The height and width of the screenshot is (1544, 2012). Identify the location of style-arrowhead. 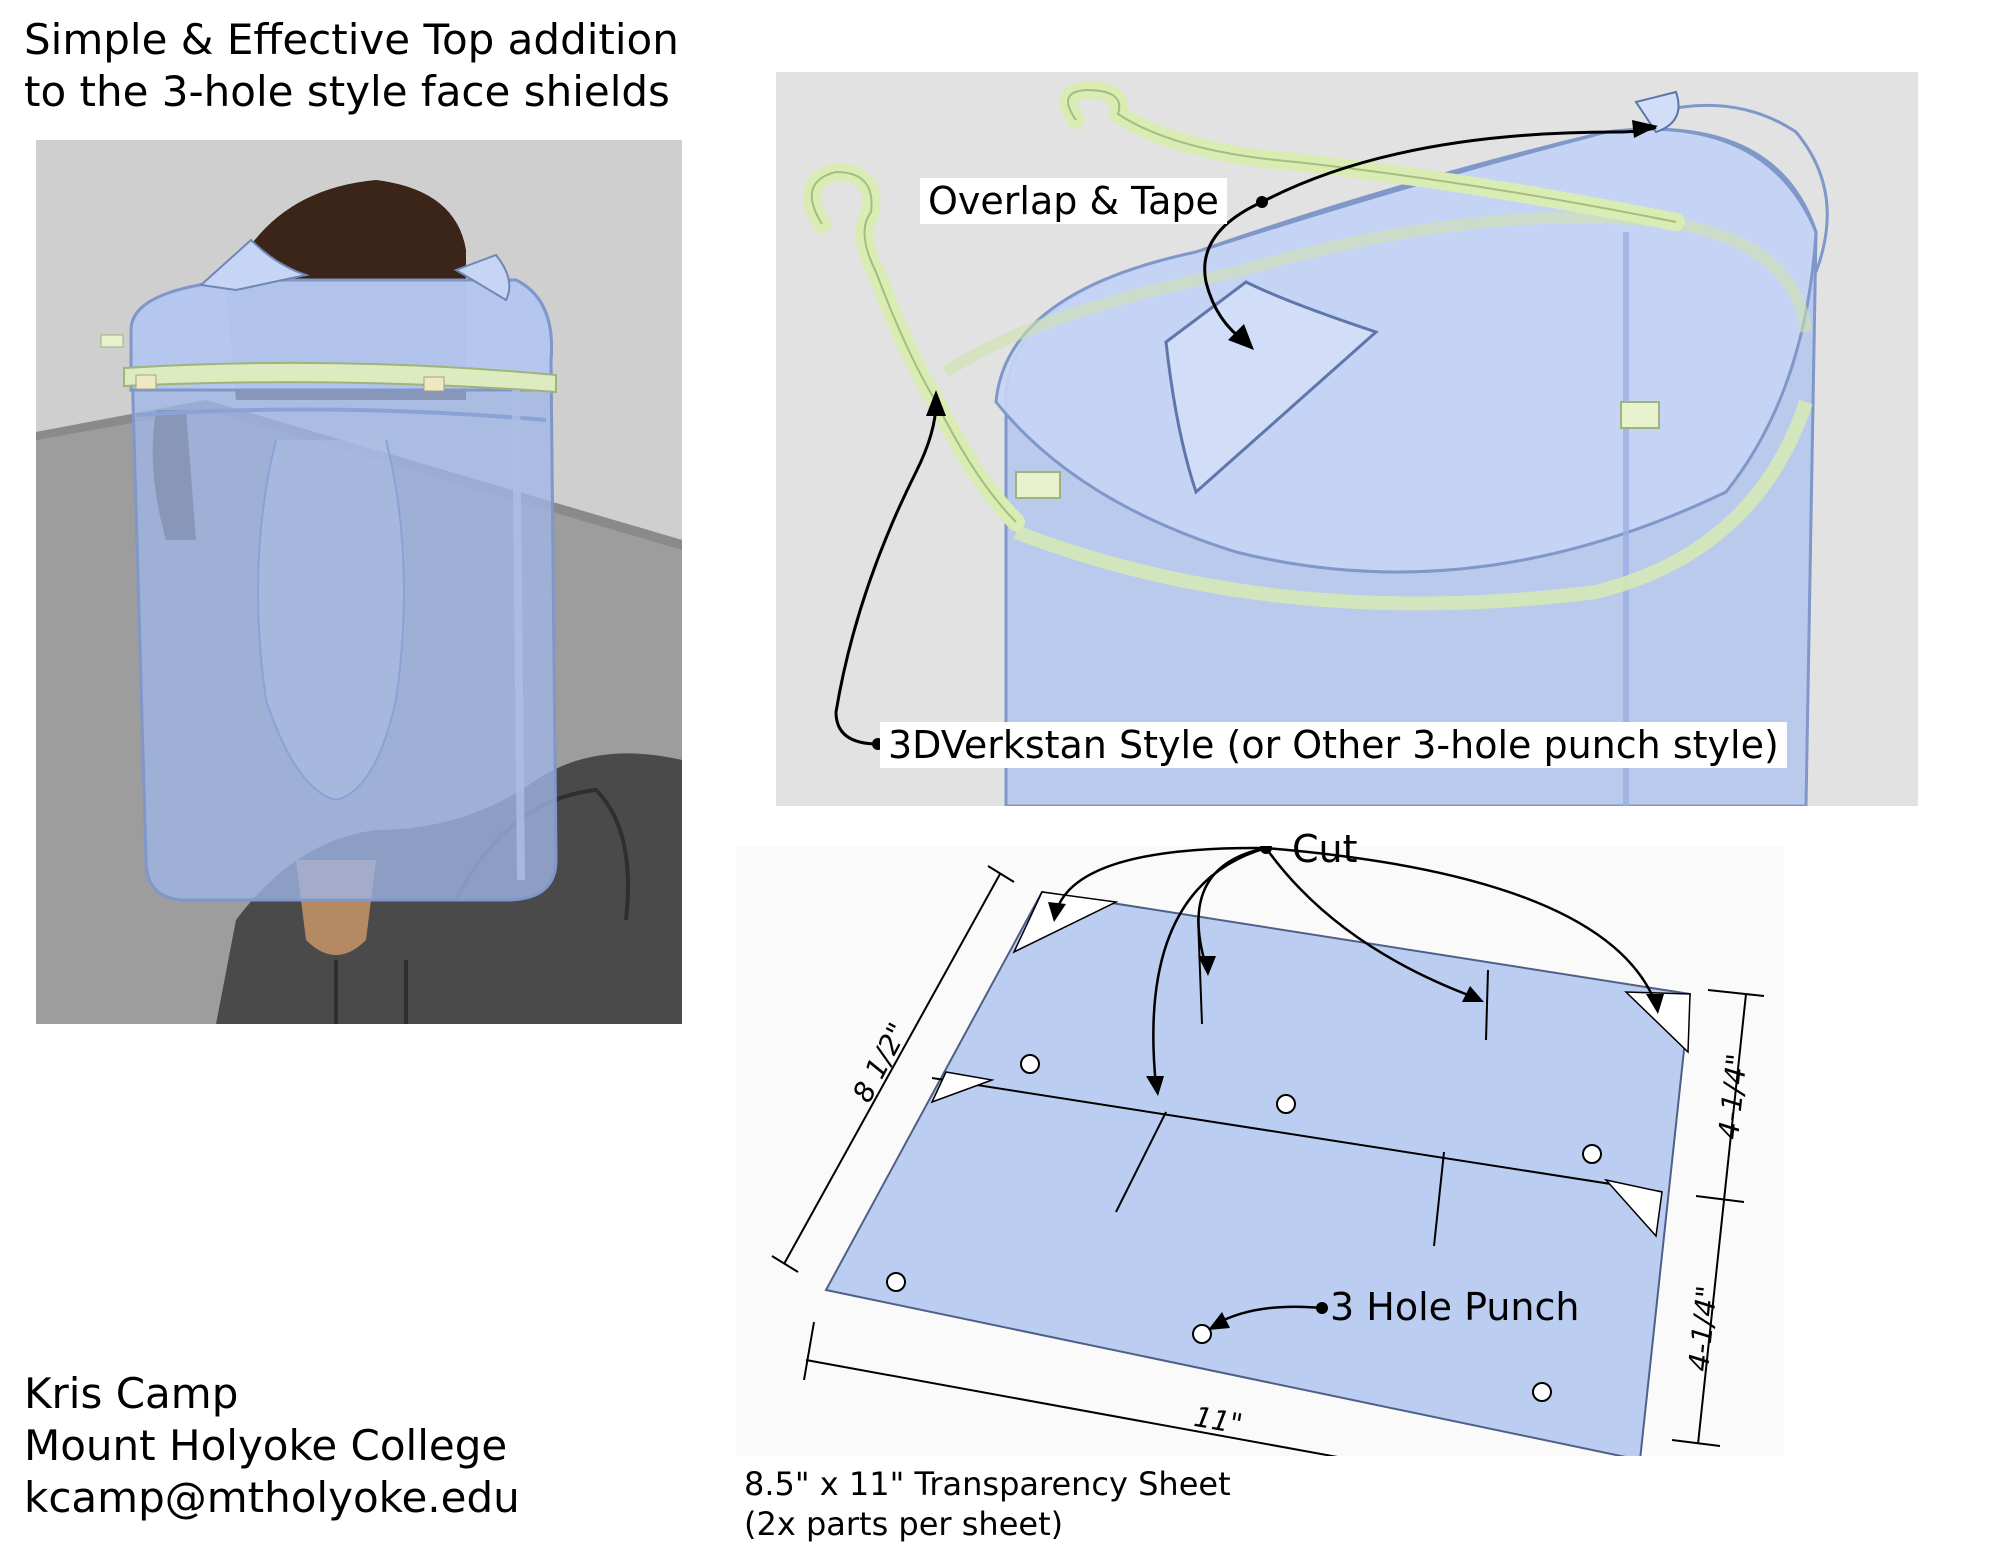
(936, 403).